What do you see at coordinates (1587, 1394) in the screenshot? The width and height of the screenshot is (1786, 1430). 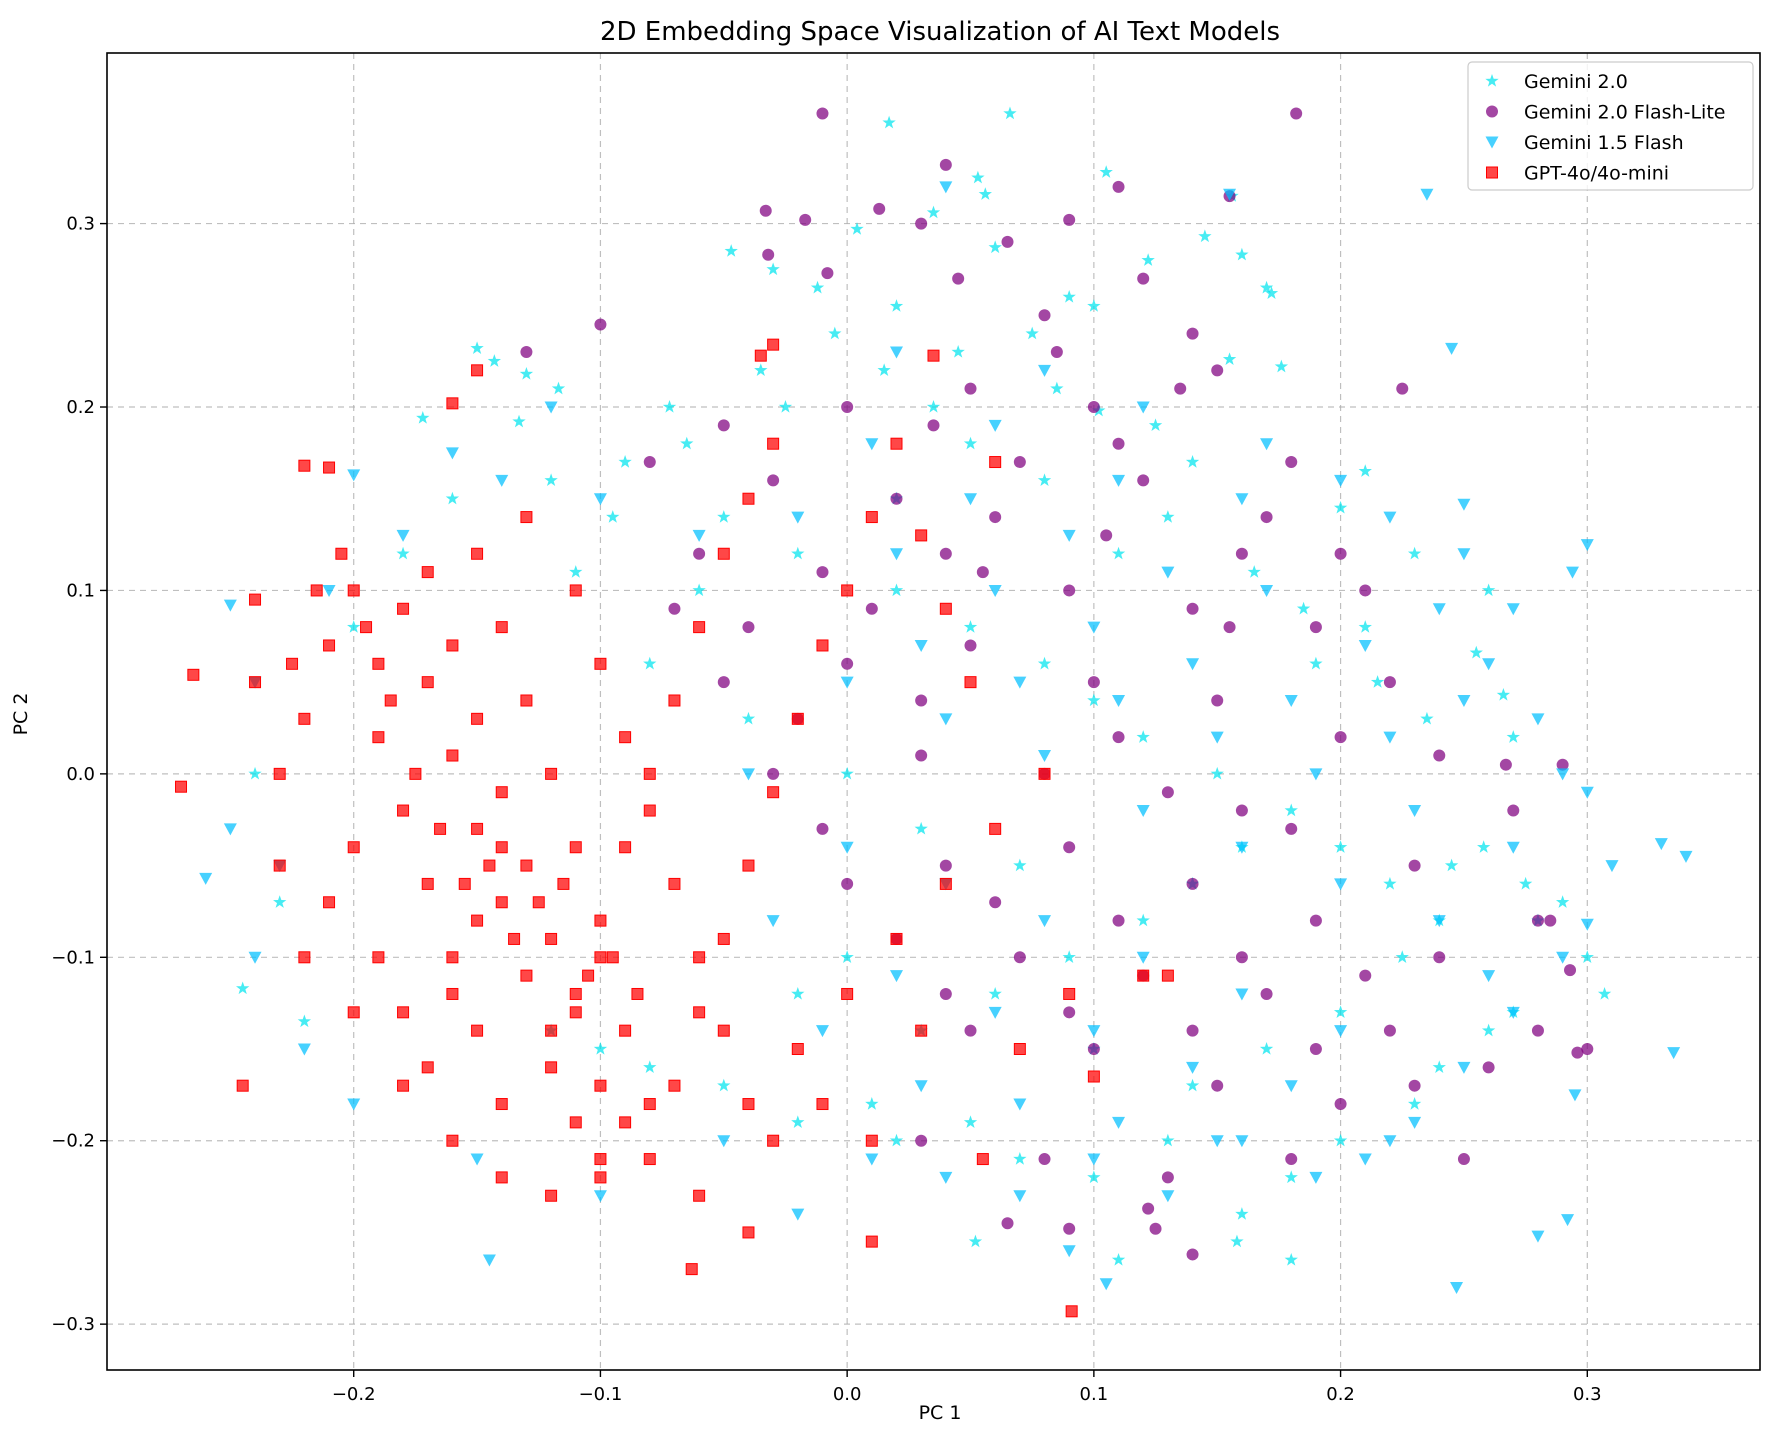 I see `x-tick-label: 0.3` at bounding box center [1587, 1394].